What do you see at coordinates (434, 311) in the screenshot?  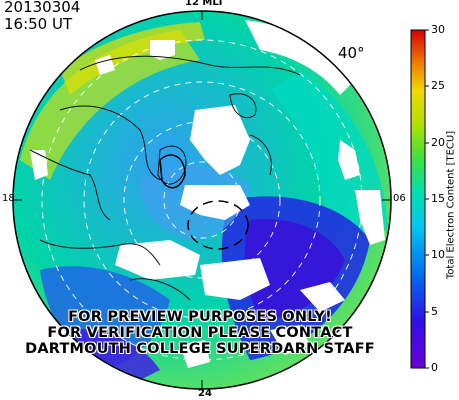 I see `colorbar-tick-5: 5` at bounding box center [434, 311].